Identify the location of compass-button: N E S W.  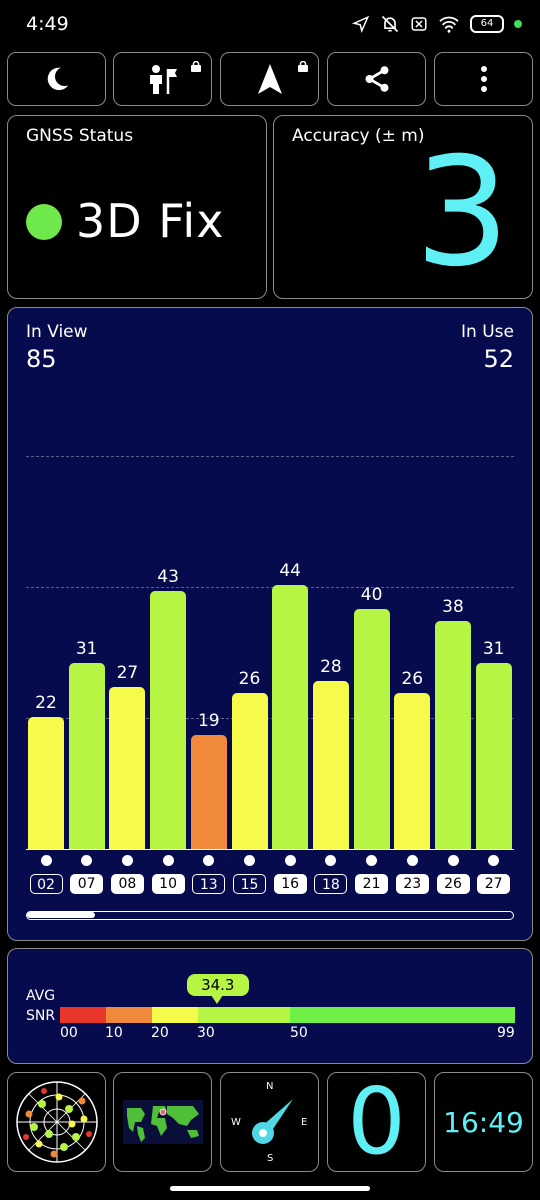
(269, 1122).